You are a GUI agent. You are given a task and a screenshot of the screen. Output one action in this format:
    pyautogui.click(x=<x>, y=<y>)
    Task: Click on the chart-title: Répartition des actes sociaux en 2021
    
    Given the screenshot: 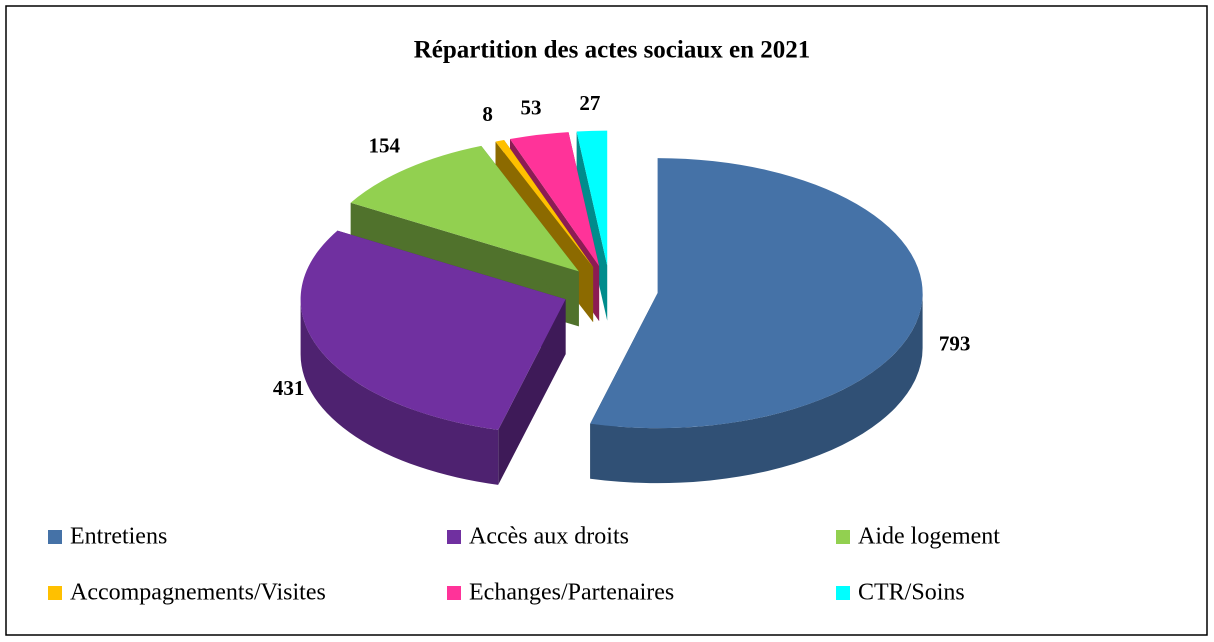 What is the action you would take?
    pyautogui.click(x=612, y=50)
    